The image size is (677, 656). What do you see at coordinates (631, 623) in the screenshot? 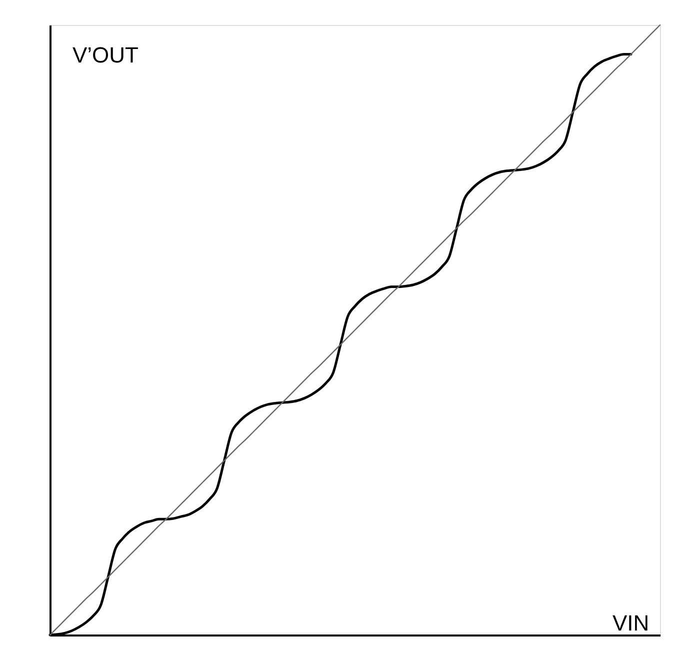
I see `x-axis-title: VIN` at bounding box center [631, 623].